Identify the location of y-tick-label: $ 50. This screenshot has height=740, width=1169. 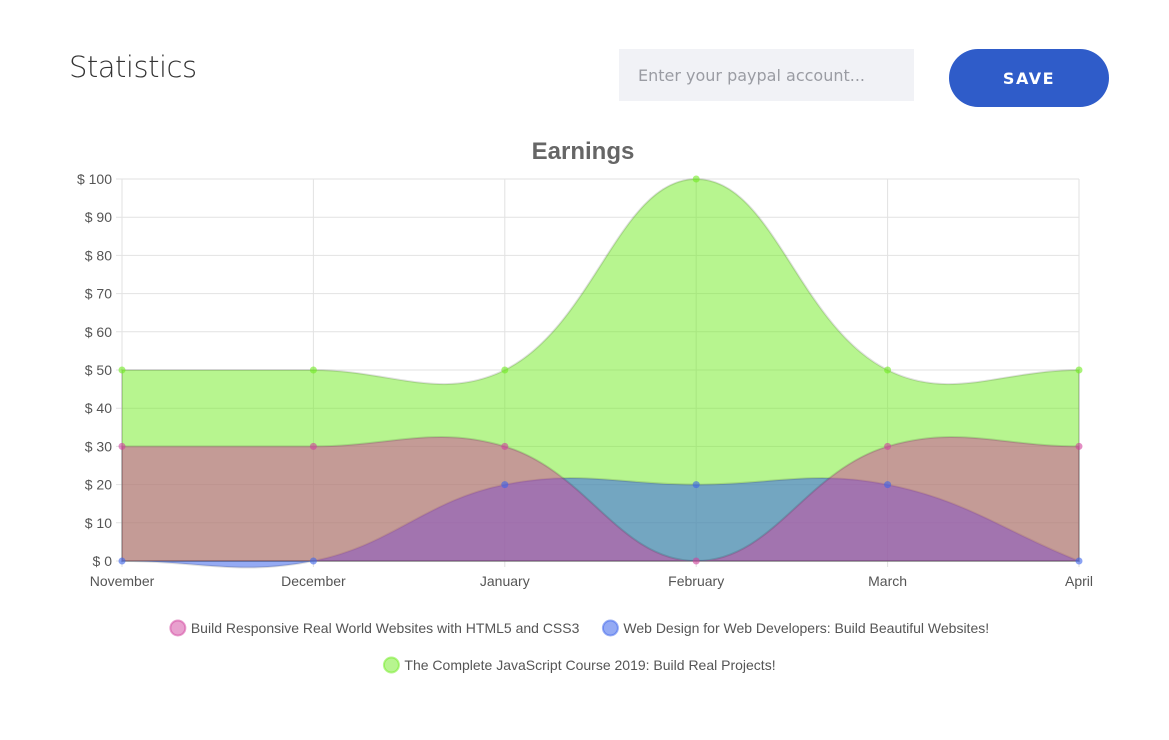
(98, 370).